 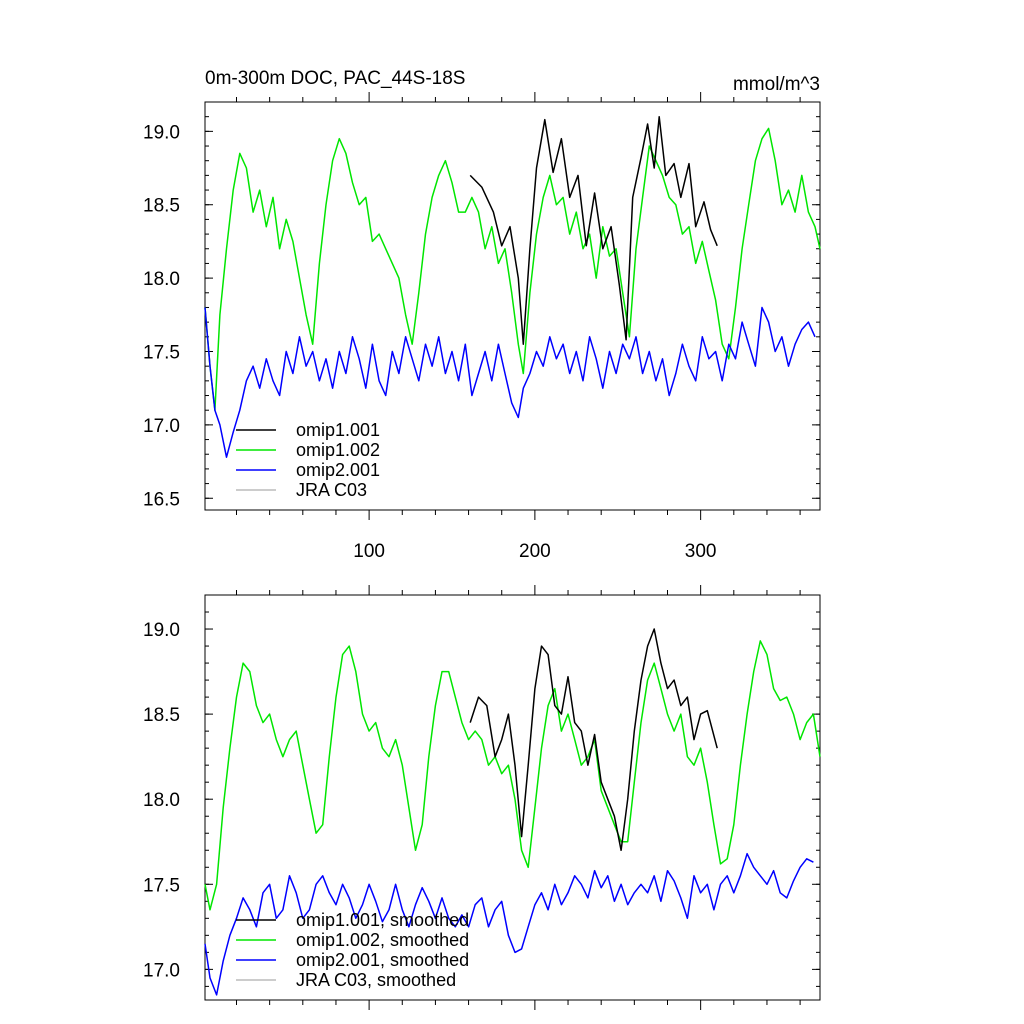 What do you see at coordinates (161, 800) in the screenshot?
I see `bottom-y-tick-label: 18.0` at bounding box center [161, 800].